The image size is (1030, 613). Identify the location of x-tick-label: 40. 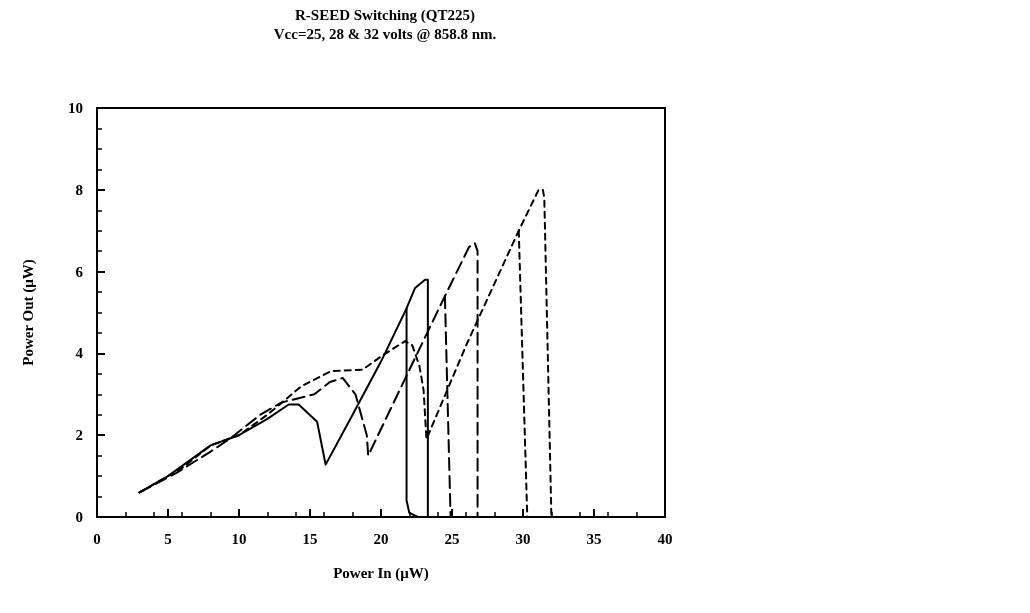
(665, 538).